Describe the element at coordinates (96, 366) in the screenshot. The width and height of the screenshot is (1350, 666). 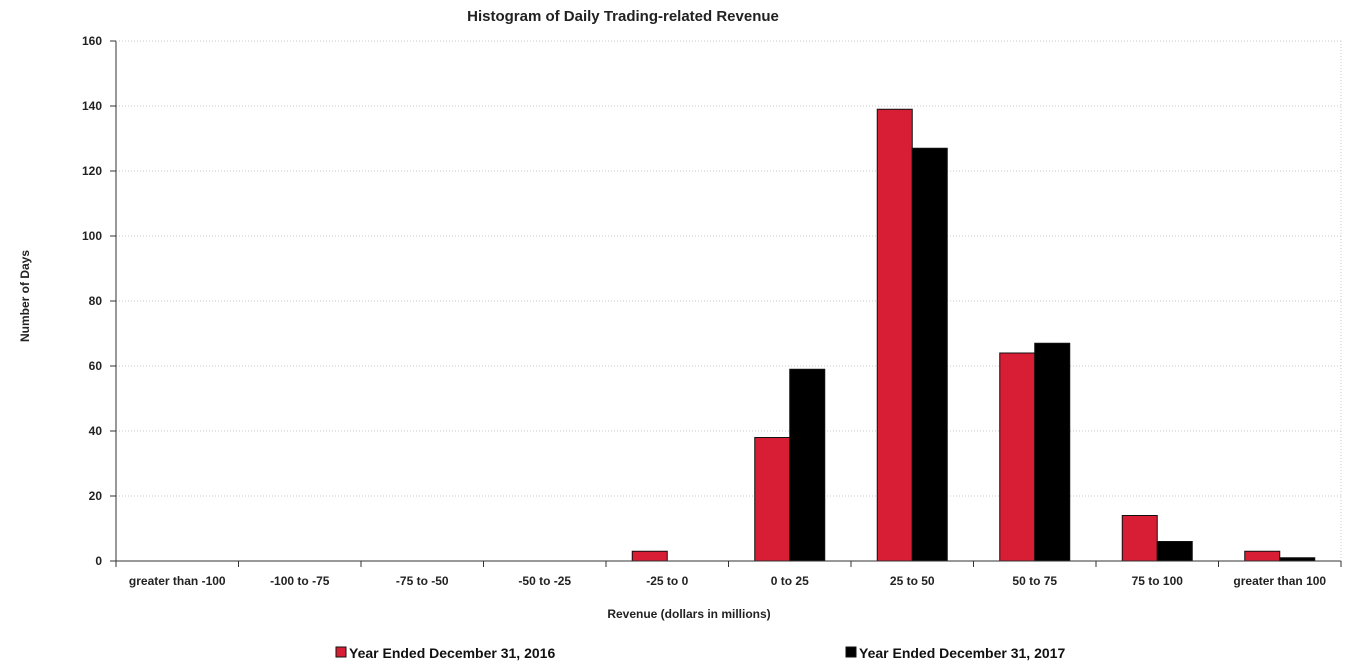
I see `y-tick-label: 60` at that location.